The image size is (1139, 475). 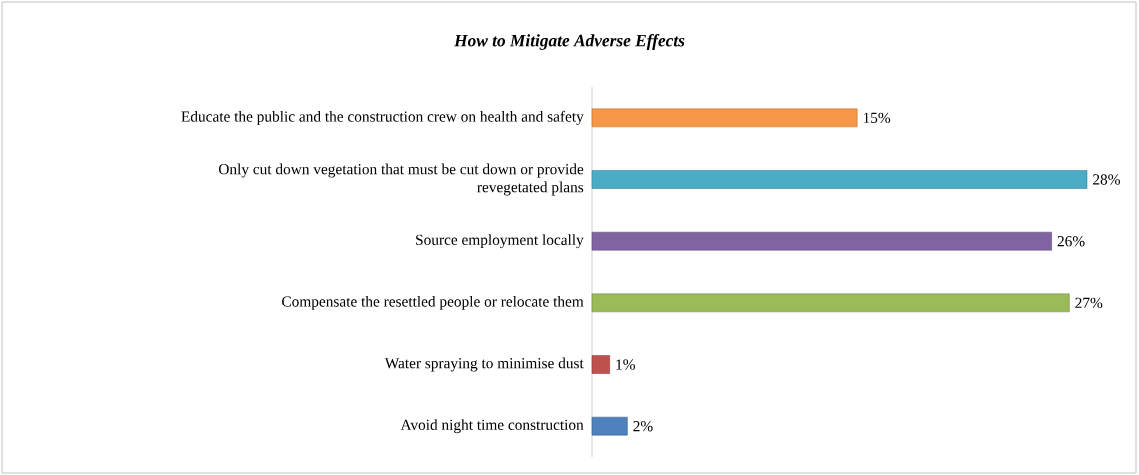 I want to click on data-label: 15%, so click(x=877, y=118).